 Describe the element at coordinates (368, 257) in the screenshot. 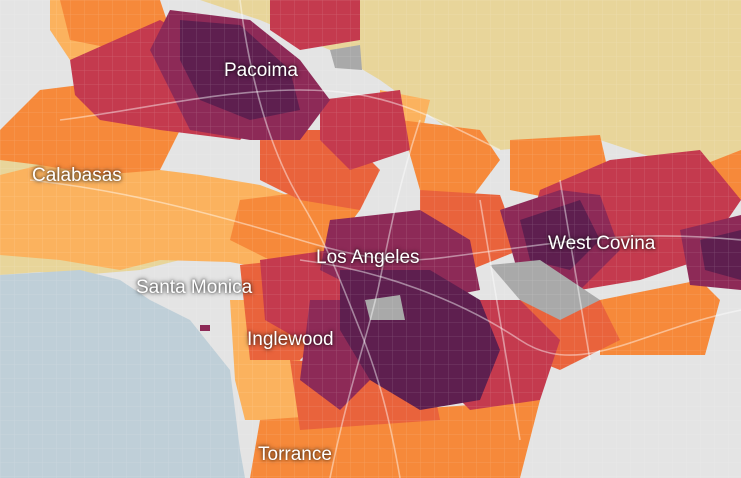

I see `place-label-los-angeles: Los Angeles` at that location.